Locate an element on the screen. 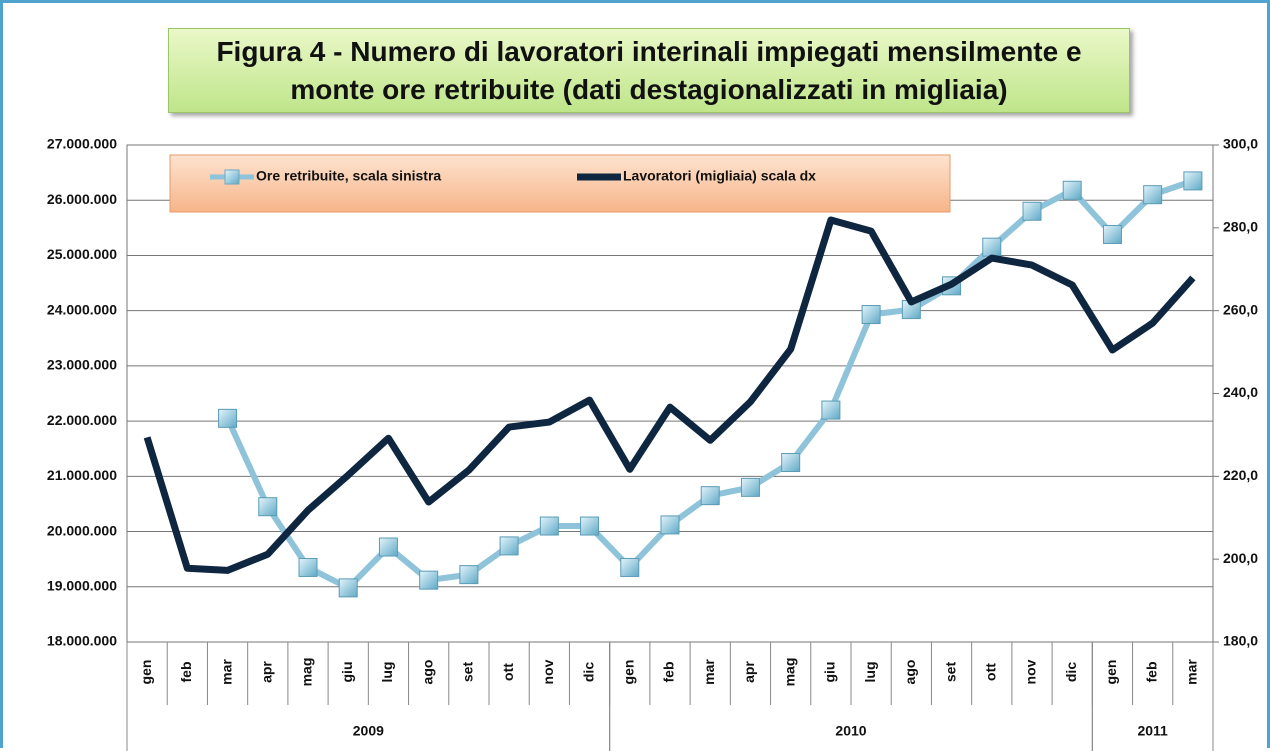  y2-tick-label: 280,0 is located at coordinates (1240, 227).